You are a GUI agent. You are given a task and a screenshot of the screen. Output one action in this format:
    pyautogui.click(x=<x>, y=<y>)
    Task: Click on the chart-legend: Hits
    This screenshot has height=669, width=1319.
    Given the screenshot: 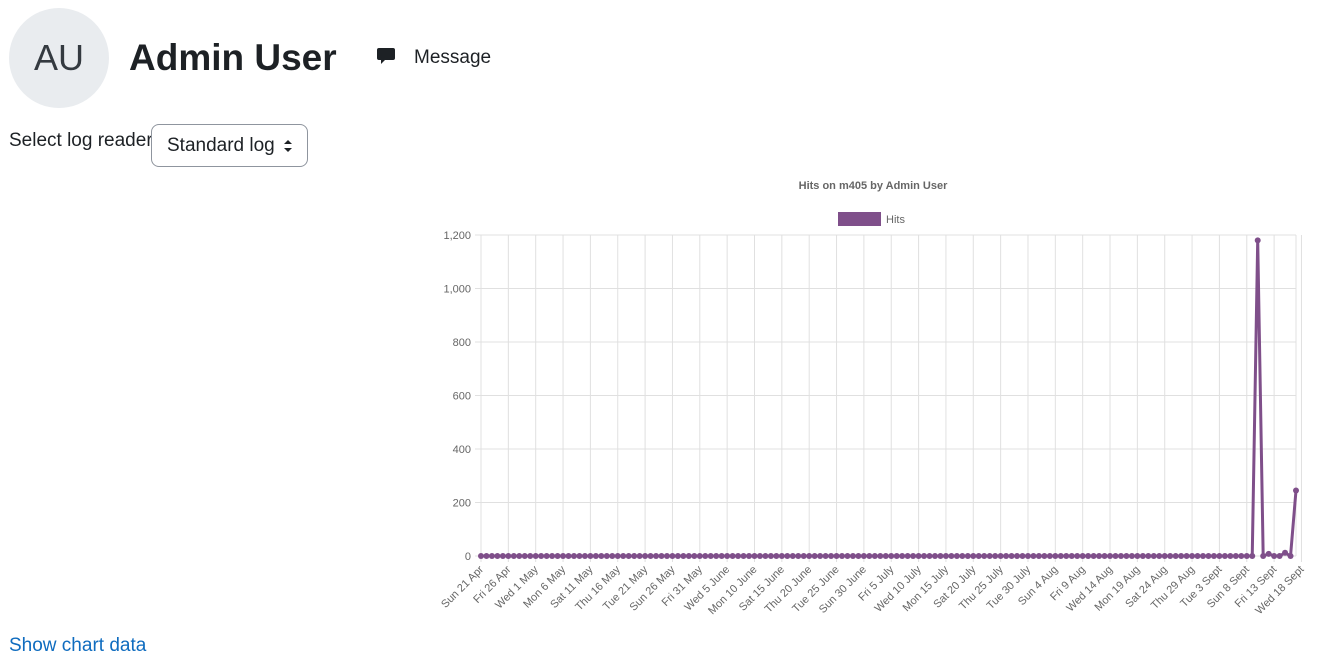 What is the action you would take?
    pyautogui.click(x=871, y=219)
    